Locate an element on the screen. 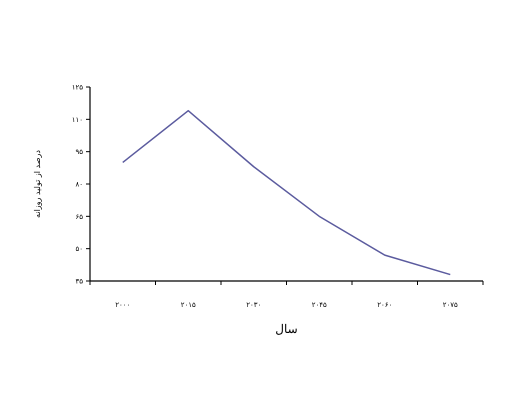 This screenshot has width=505, height=417. y-axis-title: درصد از تولید روزانه is located at coordinates (37, 184).